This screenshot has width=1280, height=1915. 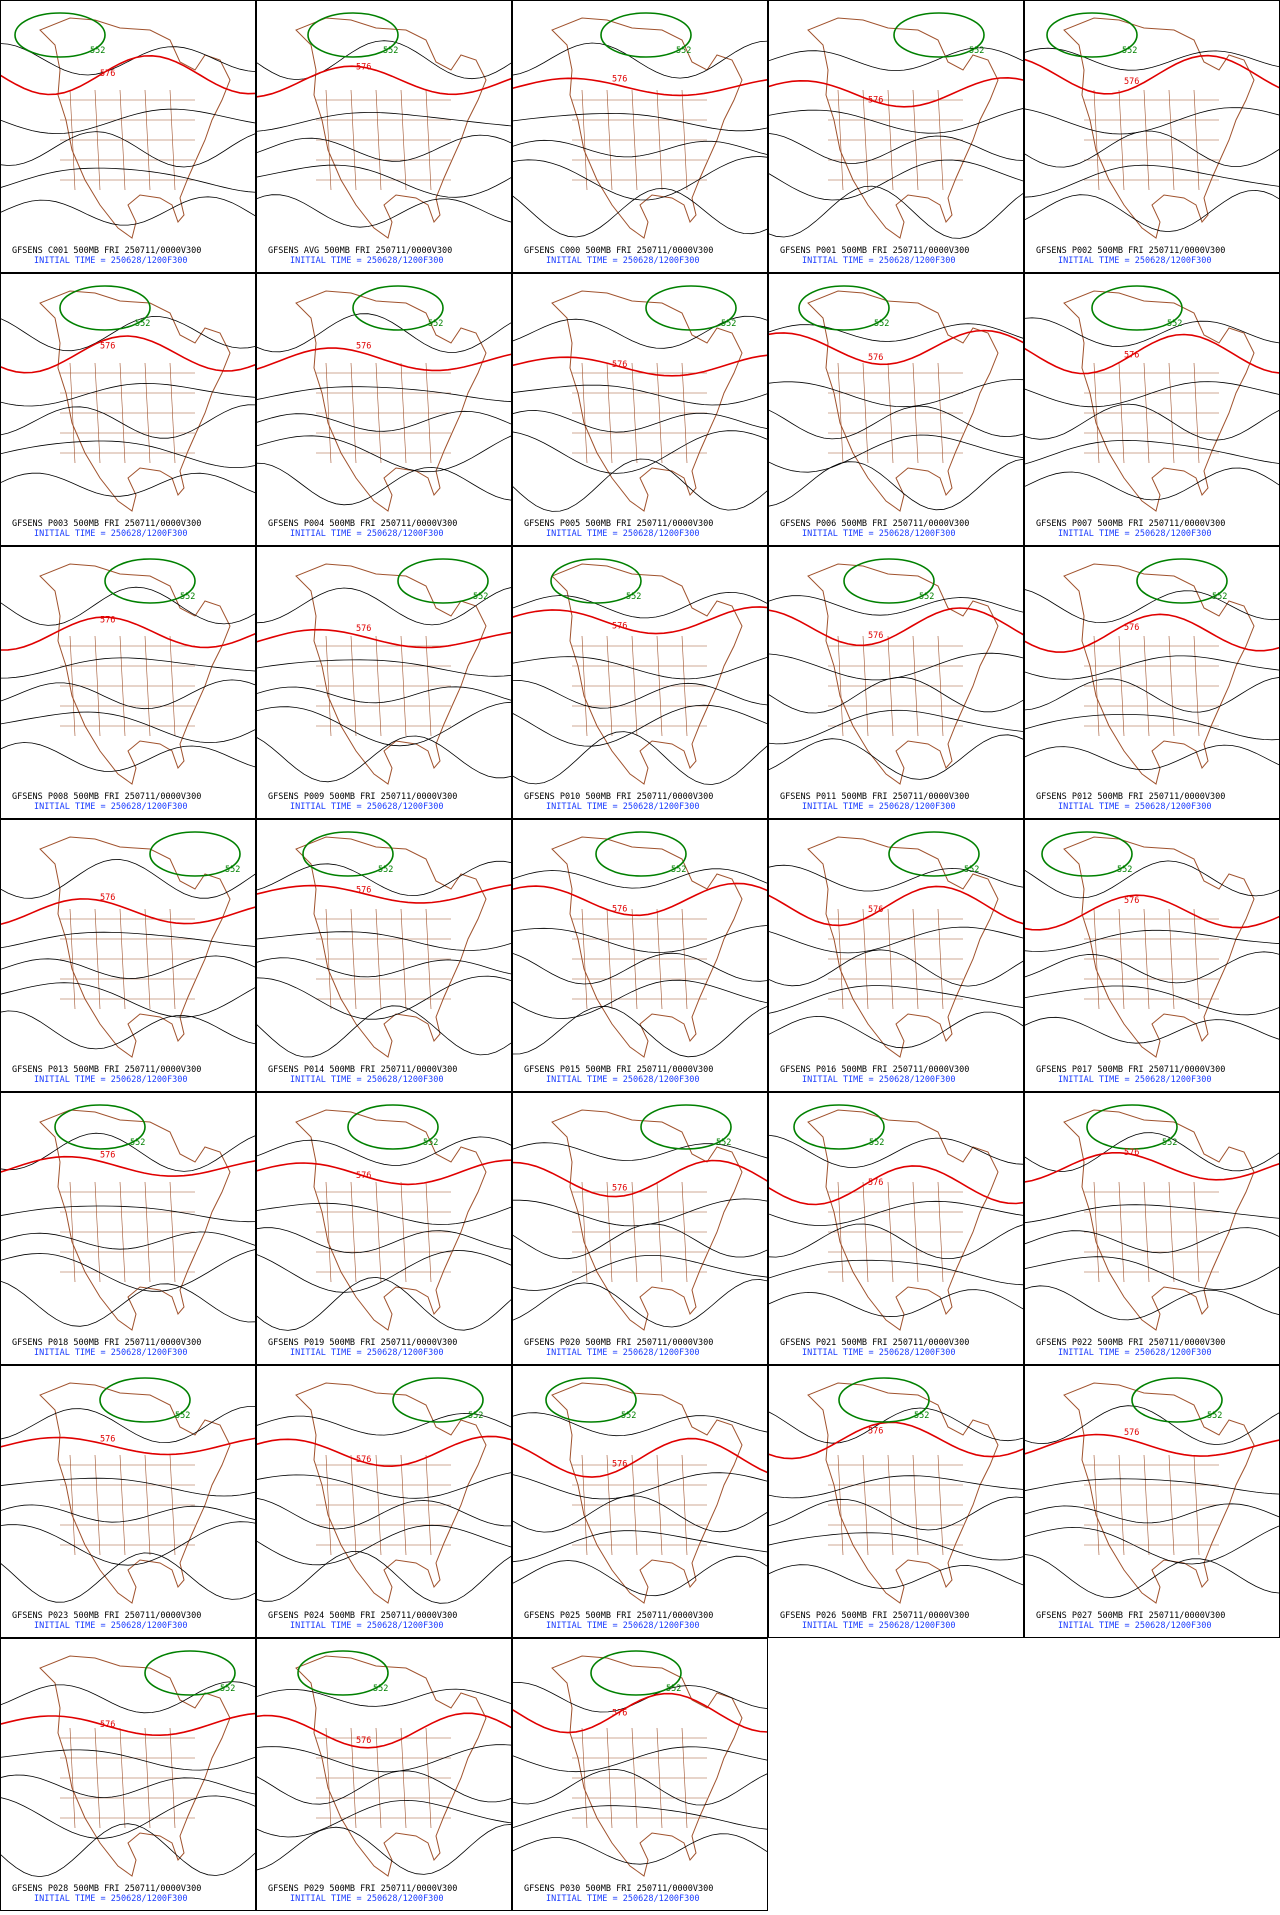 What do you see at coordinates (106, 251) in the screenshot?
I see `panel-label: GFSENS C001 500MB FRI 250711/0000V300` at bounding box center [106, 251].